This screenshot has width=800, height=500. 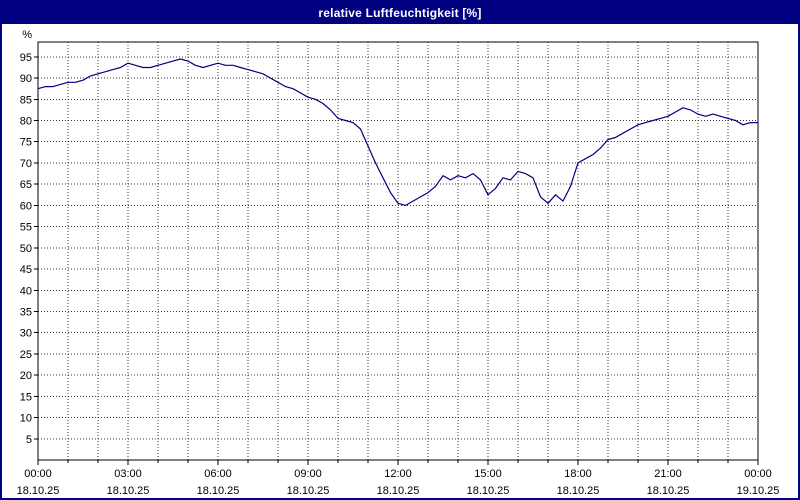 I want to click on svg-text: 15, so click(x=26, y=397).